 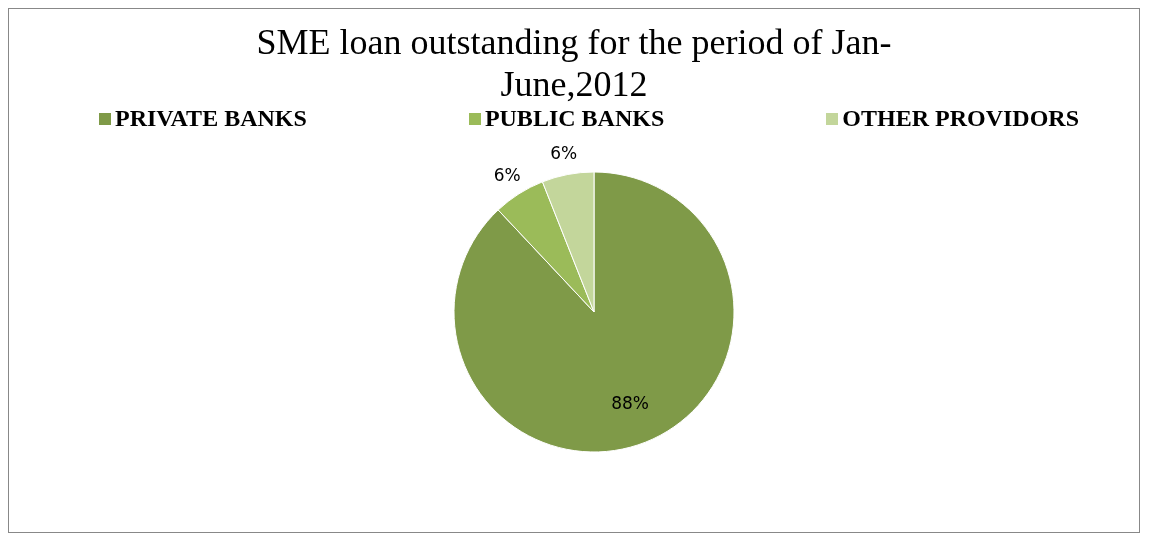 What do you see at coordinates (960, 118) in the screenshot?
I see `legend-label: OTHER PROVIDORS` at bounding box center [960, 118].